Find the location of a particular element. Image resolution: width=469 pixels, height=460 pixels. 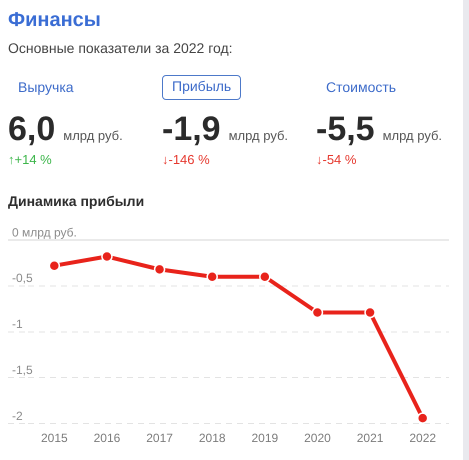

text: 6,0 is located at coordinates (32, 129).